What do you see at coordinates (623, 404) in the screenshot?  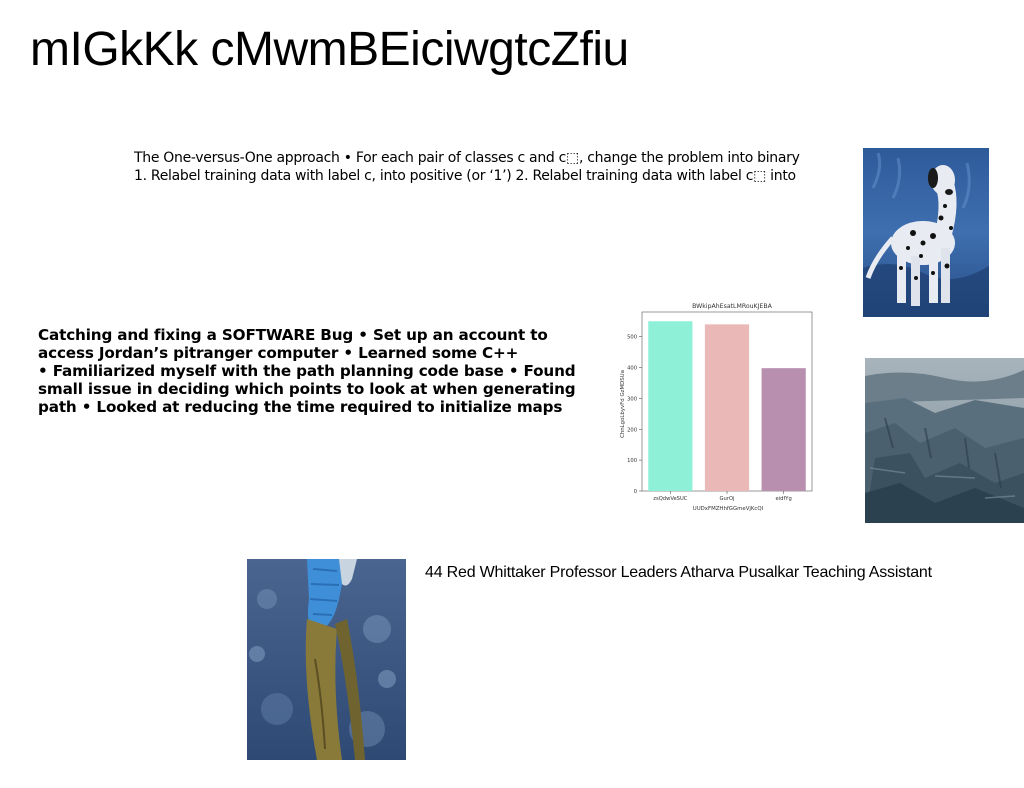 I see `chart-ylabel: ChnLgoLbyvFd GzMDSUa` at bounding box center [623, 404].